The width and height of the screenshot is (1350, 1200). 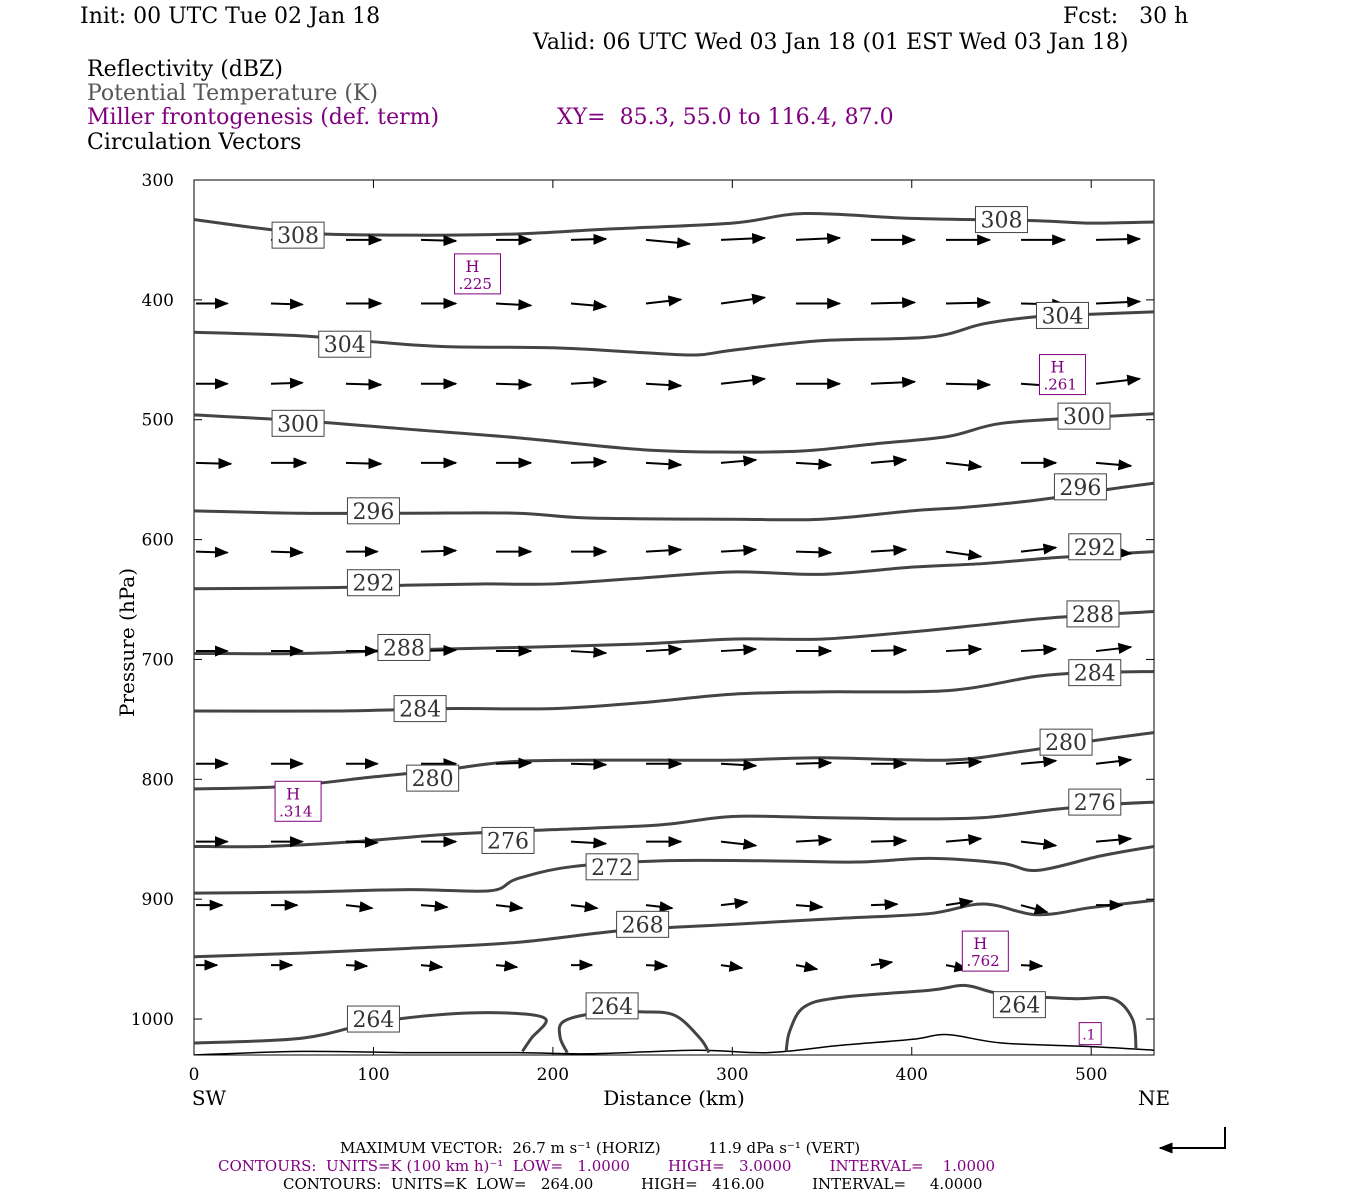 I want to click on theta-label: 296, so click(x=1080, y=488).